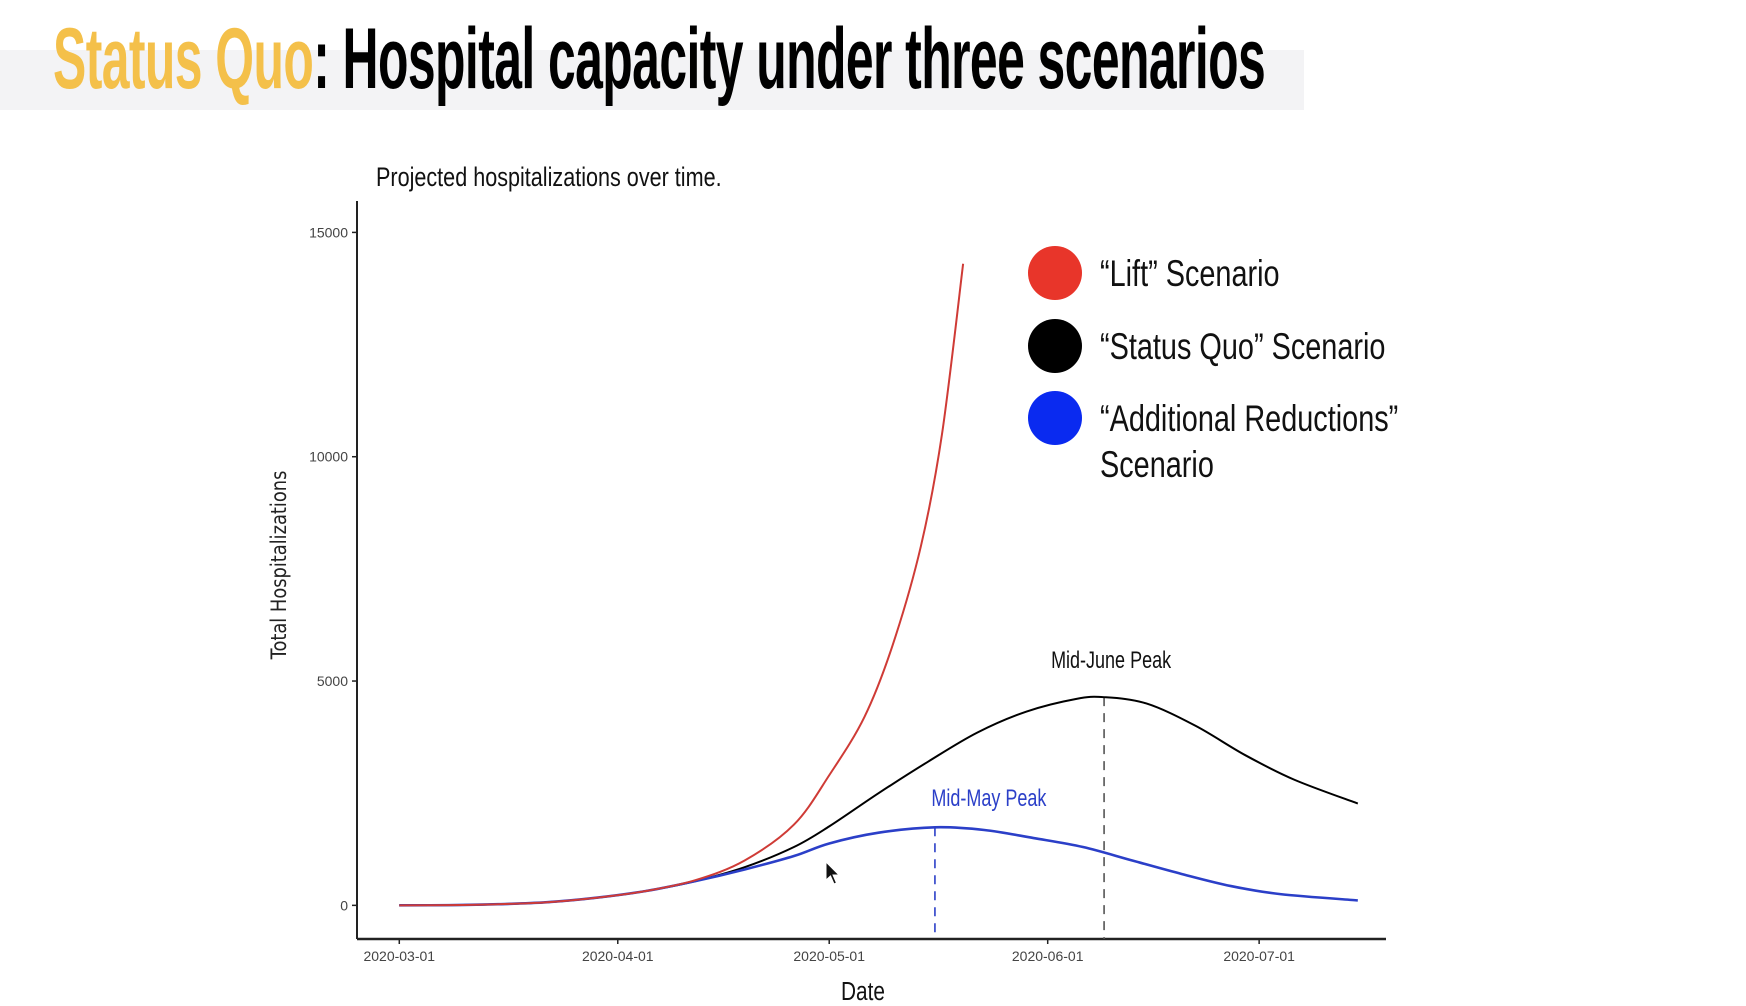 Image resolution: width=1746 pixels, height=1006 pixels. Describe the element at coordinates (878, 866) in the screenshot. I see `series-line-additional-reductions` at that location.